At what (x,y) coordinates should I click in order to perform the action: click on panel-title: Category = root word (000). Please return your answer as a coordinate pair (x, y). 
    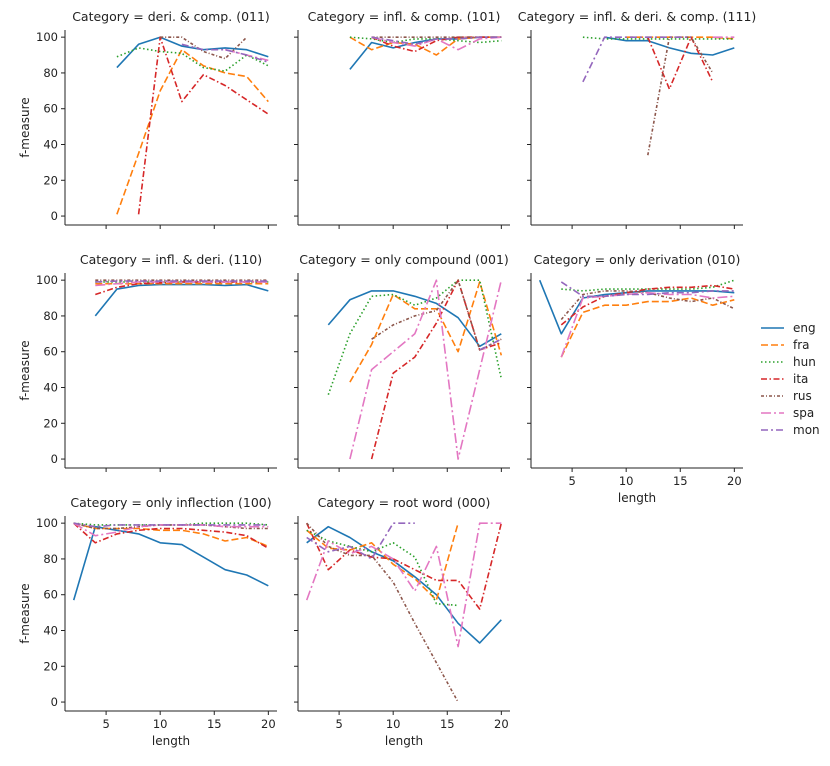
    Looking at the image, I should click on (404, 502).